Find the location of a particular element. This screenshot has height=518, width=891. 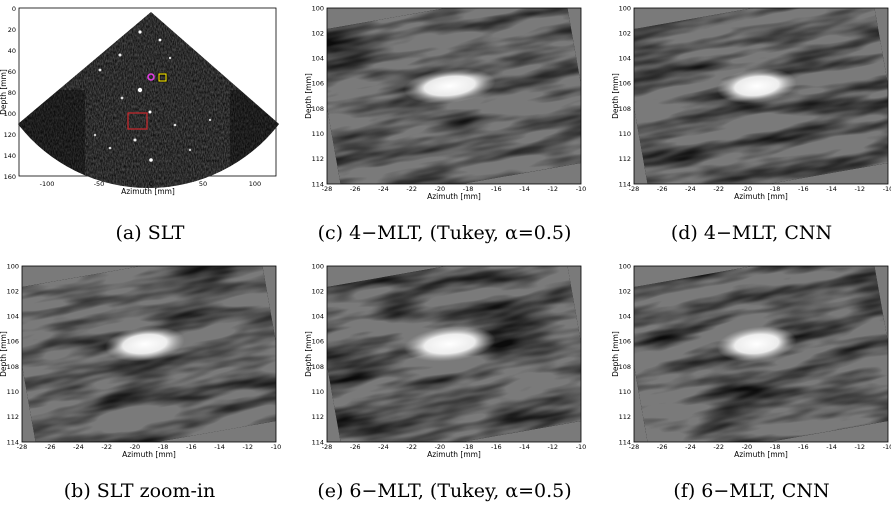

ytick: 120 is located at coordinates (10, 135).